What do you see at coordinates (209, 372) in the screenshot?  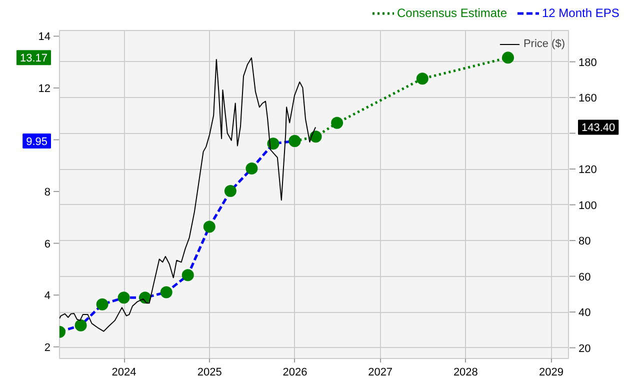 I see `x-tick-label: 2025` at bounding box center [209, 372].